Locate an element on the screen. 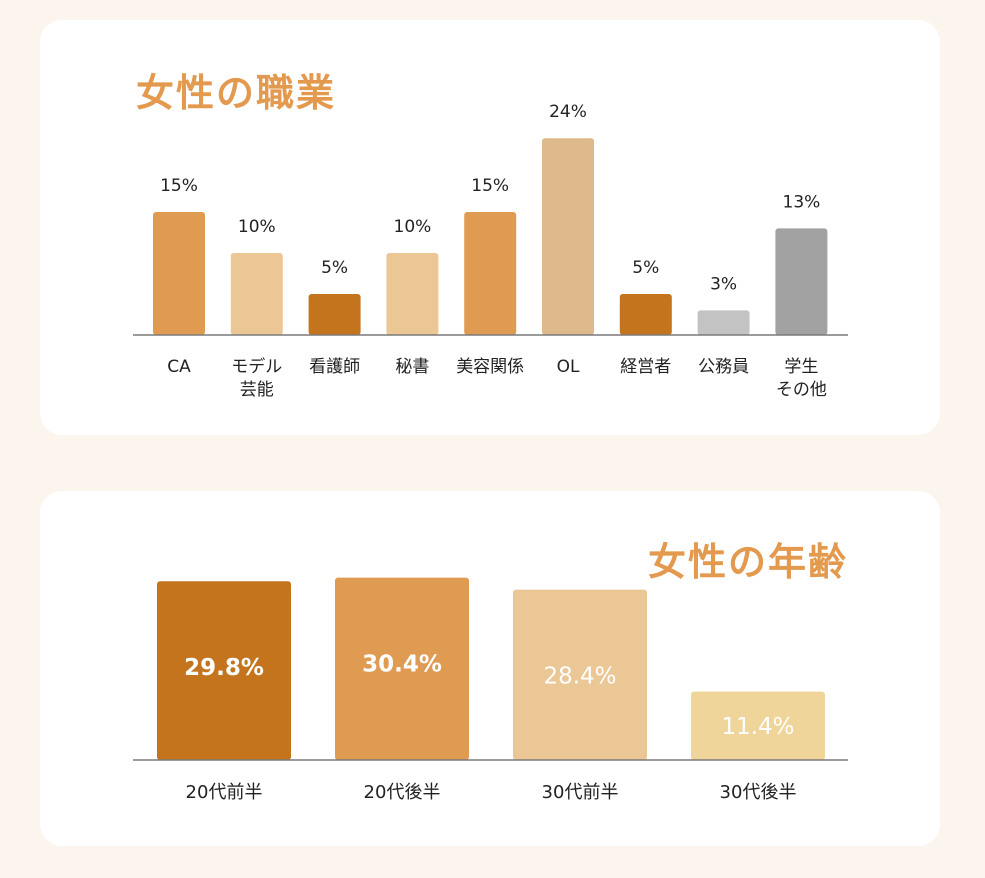  occupation-category-label: 美容関係 is located at coordinates (490, 367).